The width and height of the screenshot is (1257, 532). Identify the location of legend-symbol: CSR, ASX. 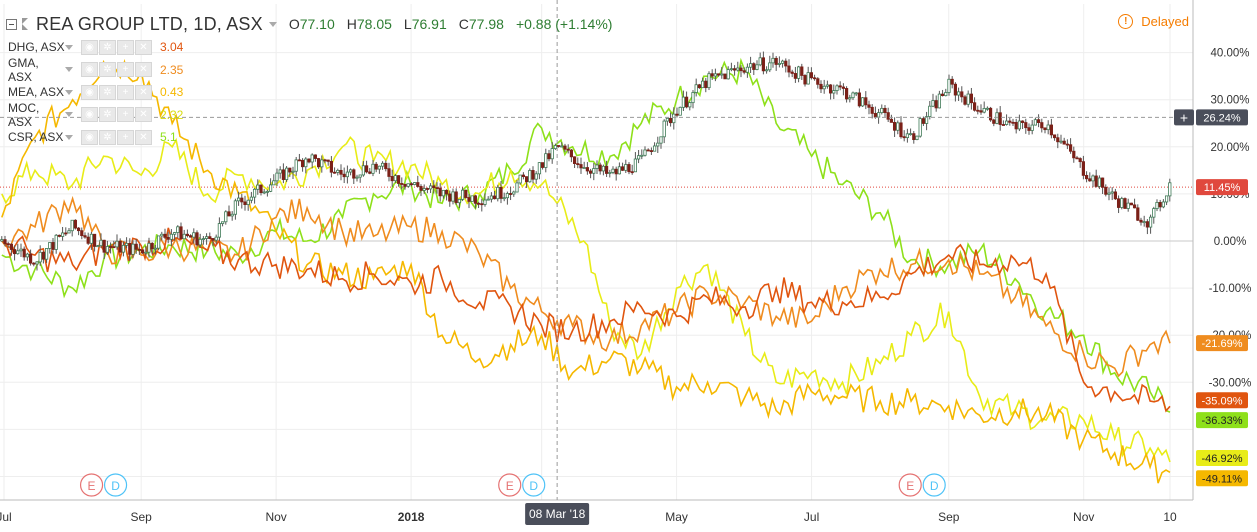
(36, 137).